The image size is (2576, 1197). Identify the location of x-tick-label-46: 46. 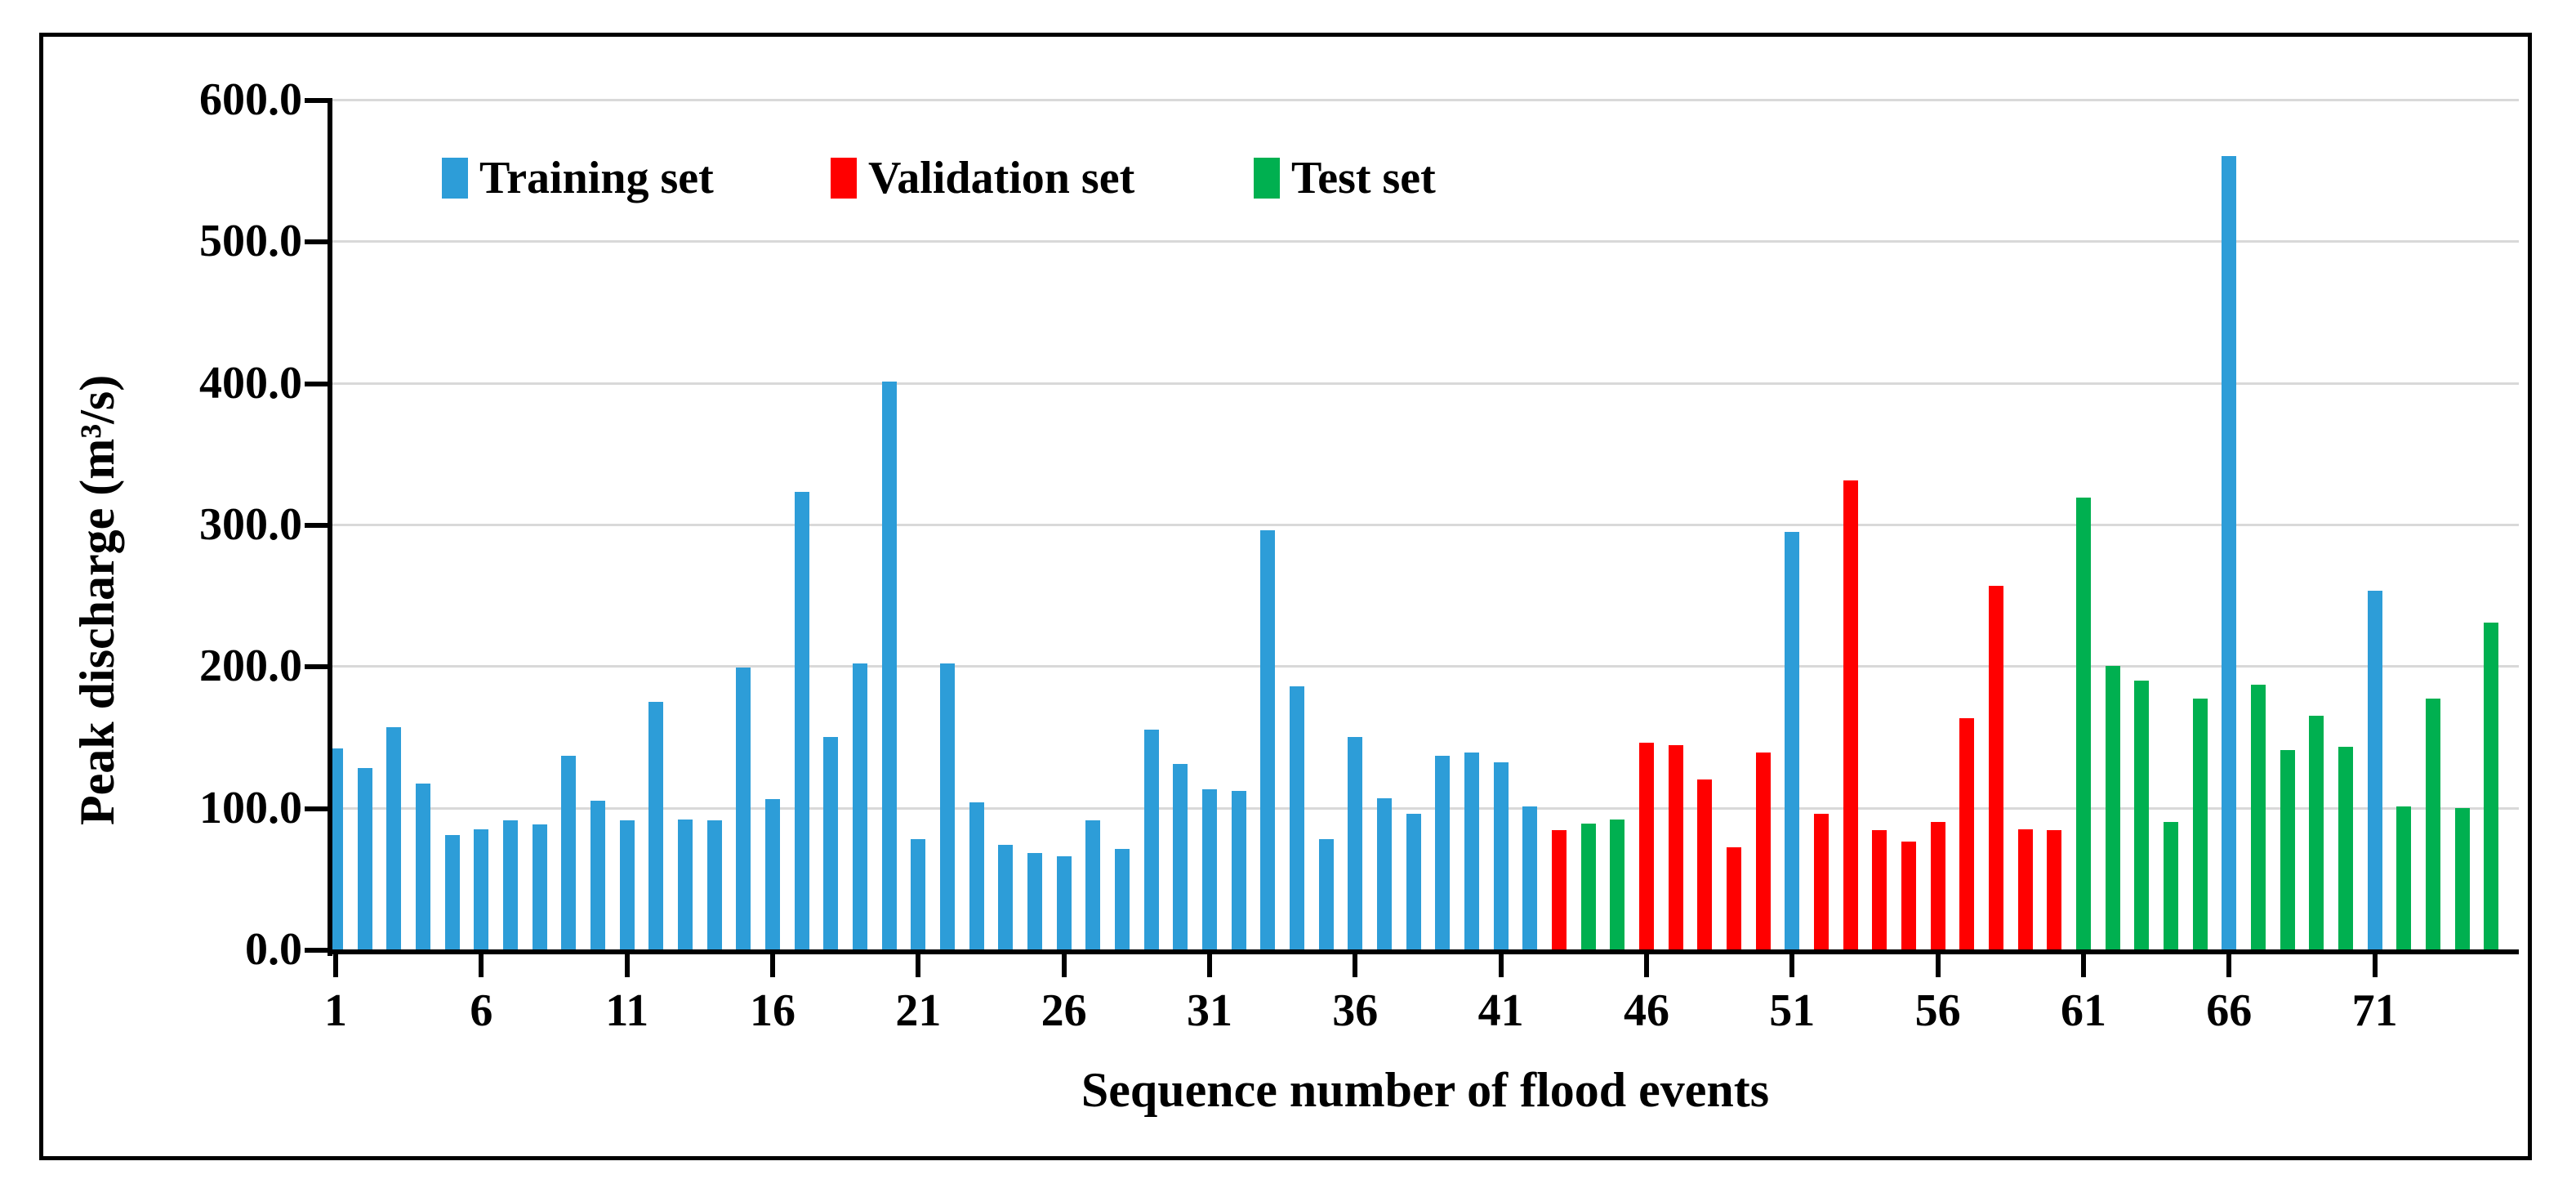
(1646, 1010).